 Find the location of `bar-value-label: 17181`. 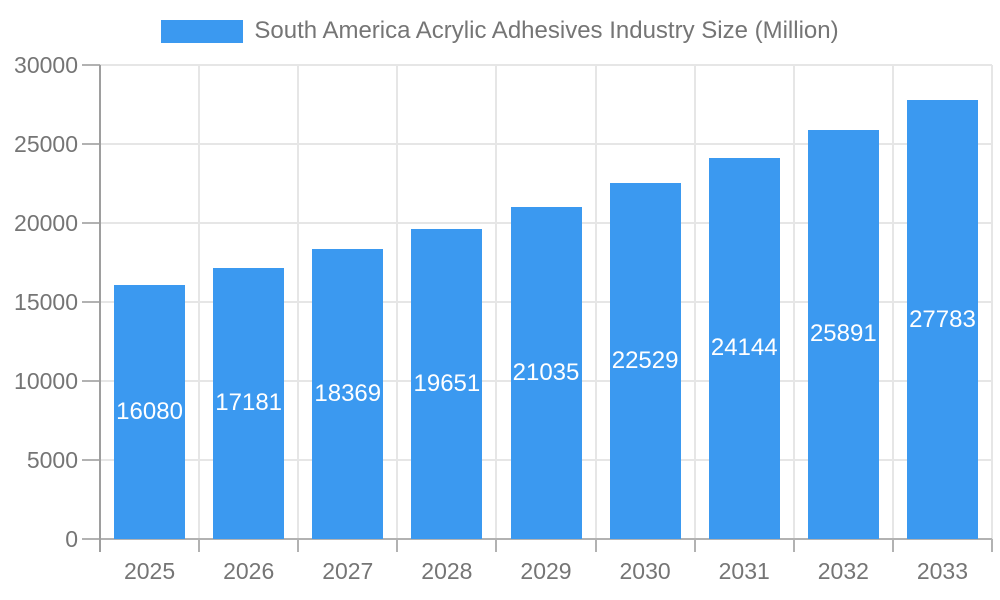

bar-value-label: 17181 is located at coordinates (249, 403).